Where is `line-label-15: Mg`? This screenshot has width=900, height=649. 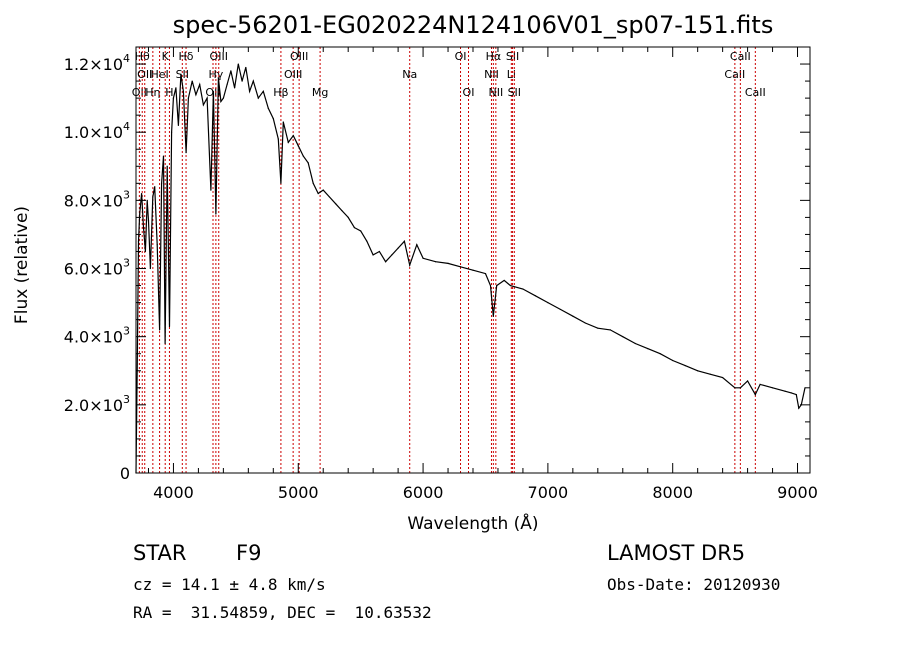 line-label-15: Mg is located at coordinates (320, 92).